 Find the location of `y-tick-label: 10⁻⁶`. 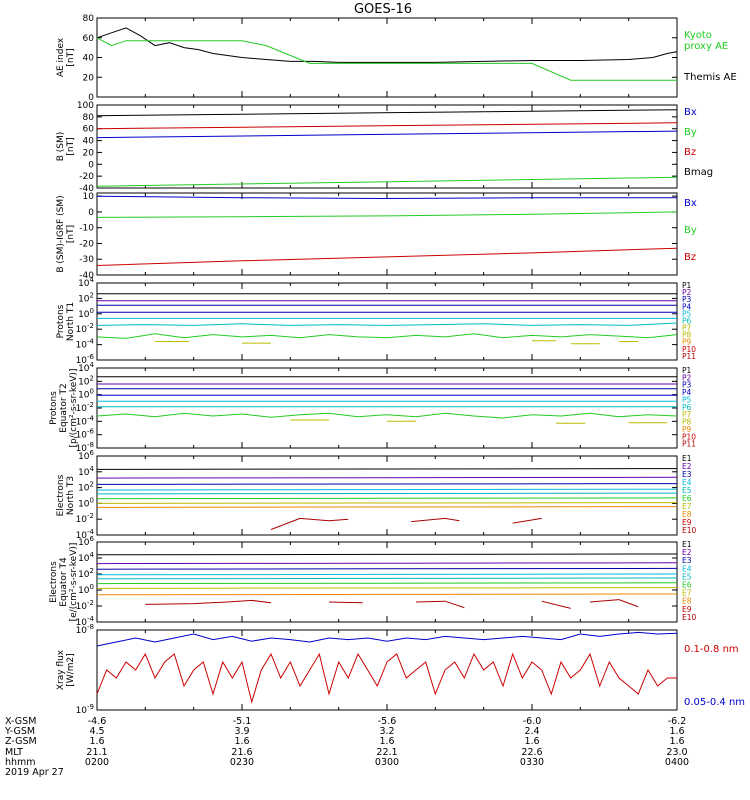

y-tick-label: 10⁻⁶ is located at coordinates (85, 434).